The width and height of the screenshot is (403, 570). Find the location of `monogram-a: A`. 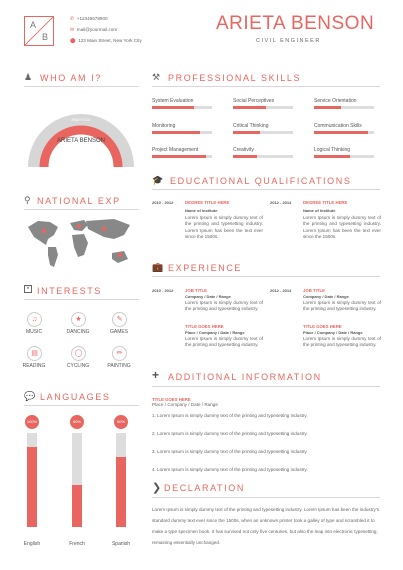

monogram-a: A is located at coordinates (33, 25).